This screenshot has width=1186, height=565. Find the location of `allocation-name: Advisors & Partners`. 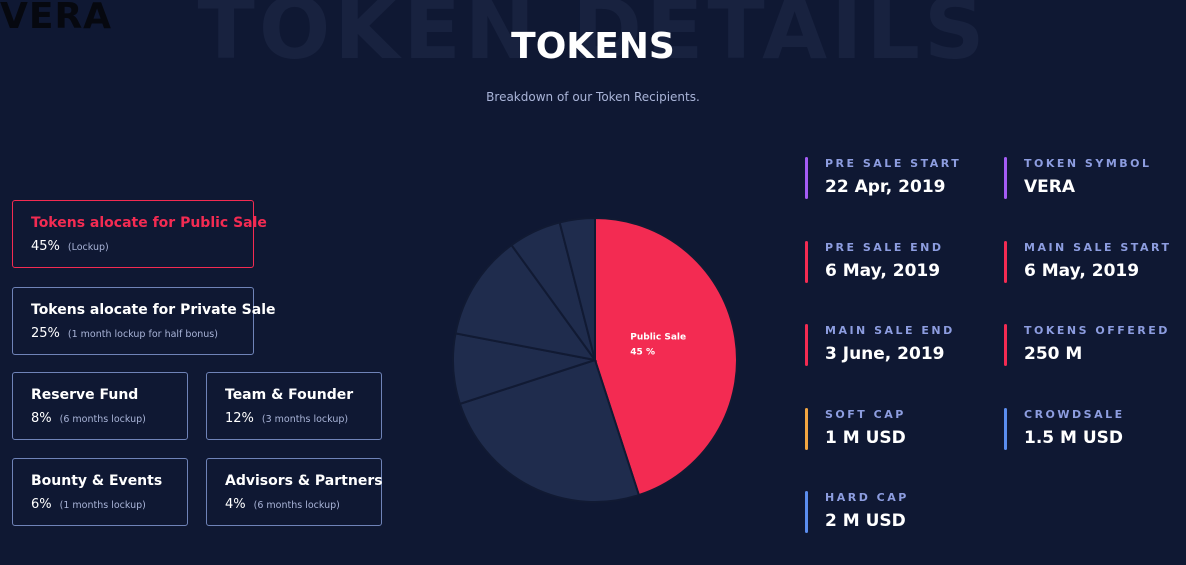

allocation-name: Advisors & Partners is located at coordinates (304, 481).